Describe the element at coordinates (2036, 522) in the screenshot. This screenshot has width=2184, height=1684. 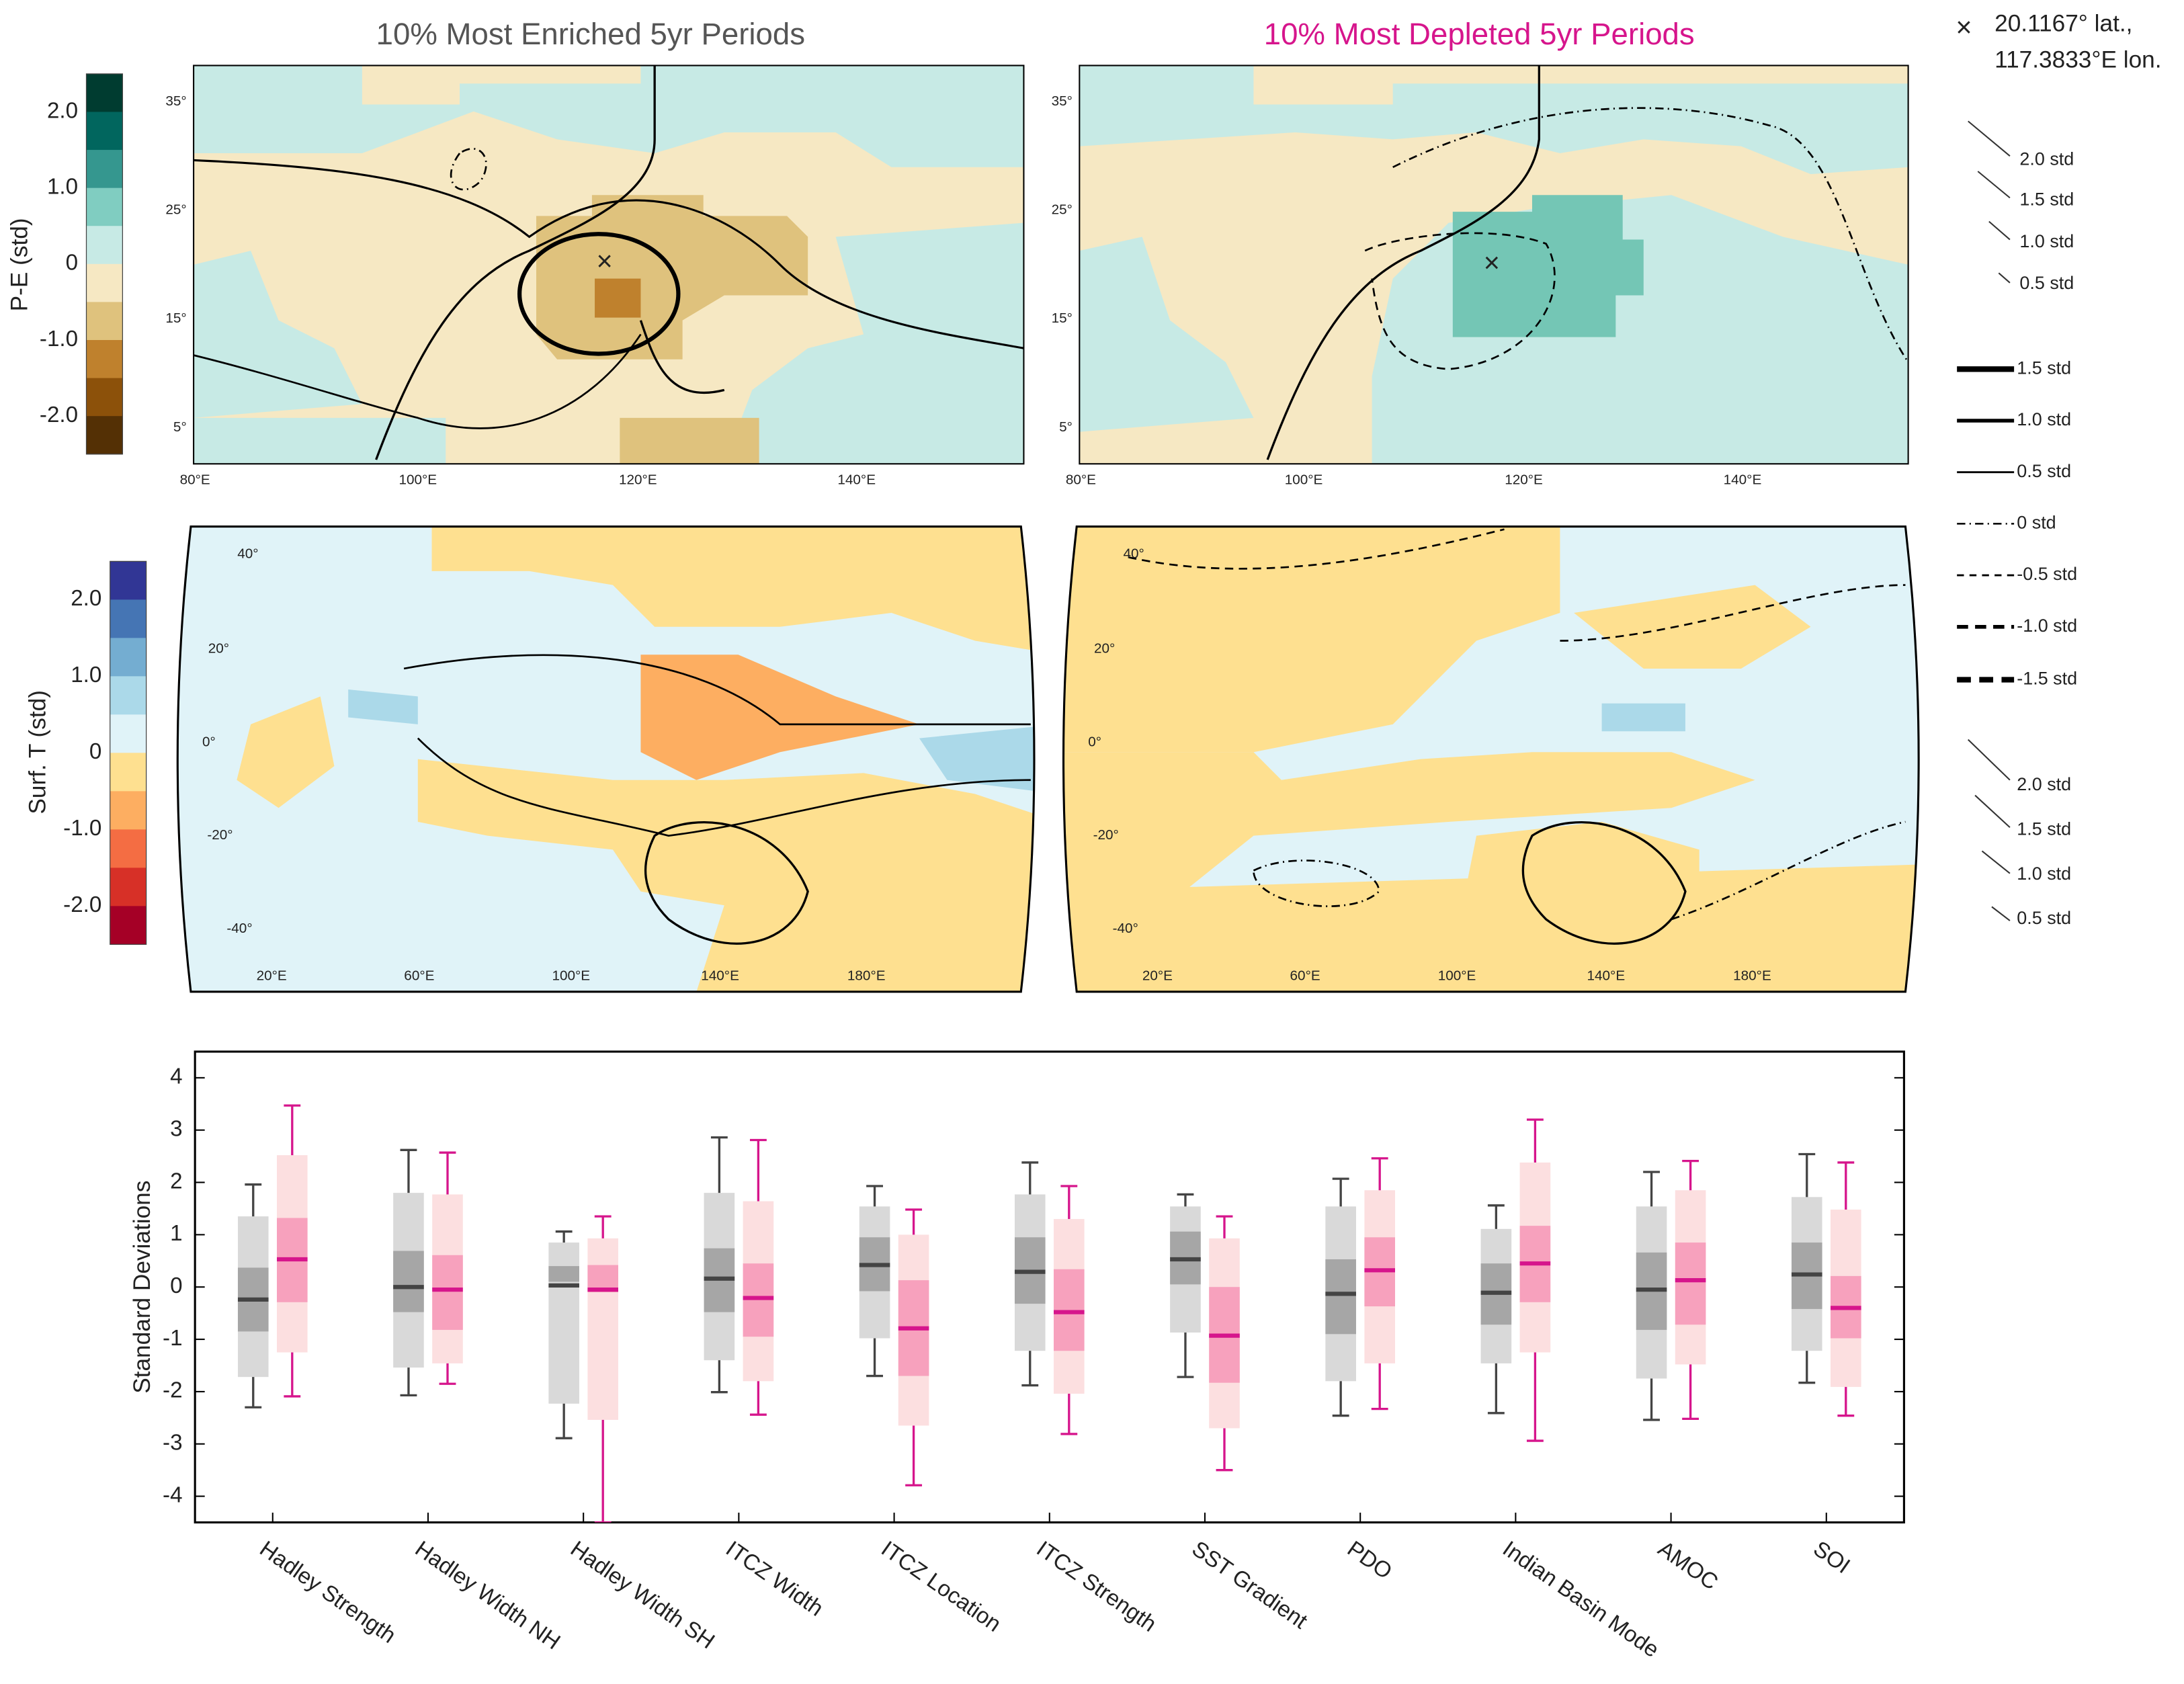
I see `contour-key-label: 0 std` at that location.